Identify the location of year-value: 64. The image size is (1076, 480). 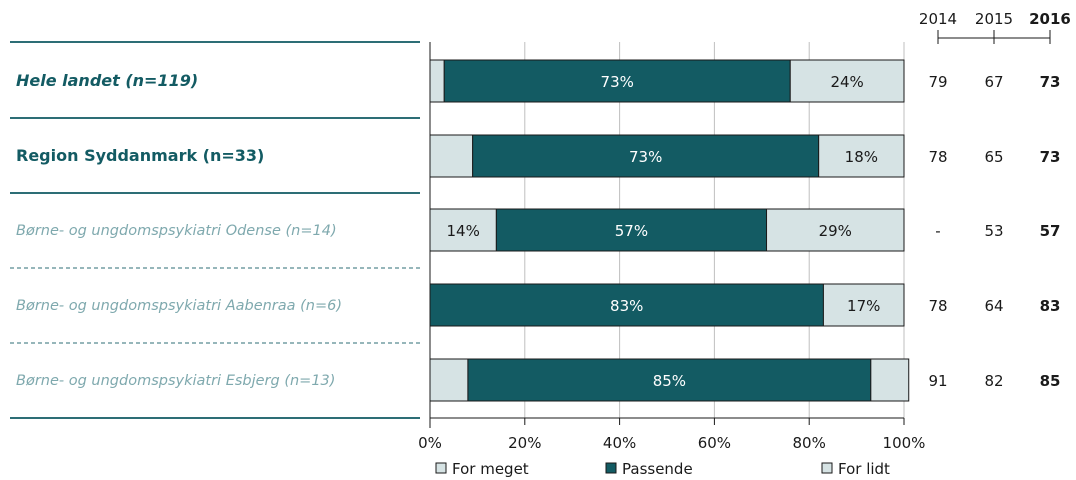
(993, 306).